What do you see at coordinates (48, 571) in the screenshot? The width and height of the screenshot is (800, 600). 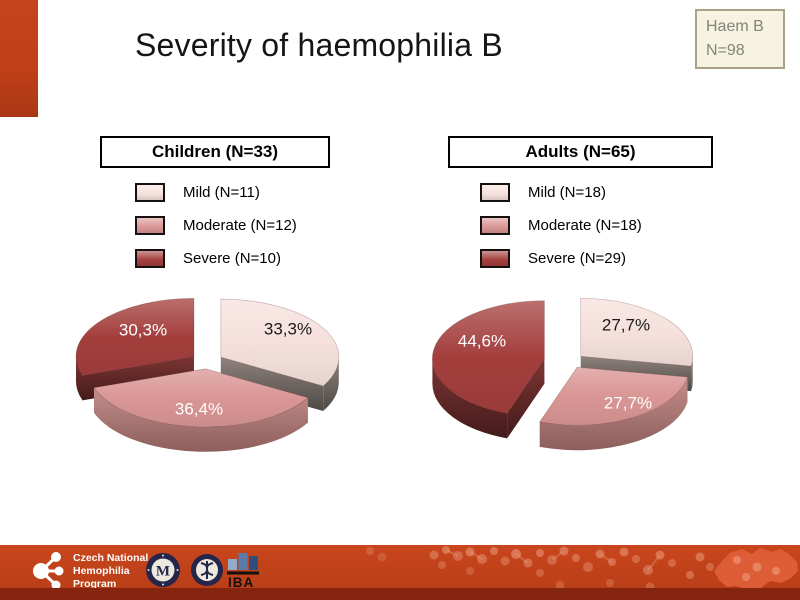 I see `molecule-icon` at bounding box center [48, 571].